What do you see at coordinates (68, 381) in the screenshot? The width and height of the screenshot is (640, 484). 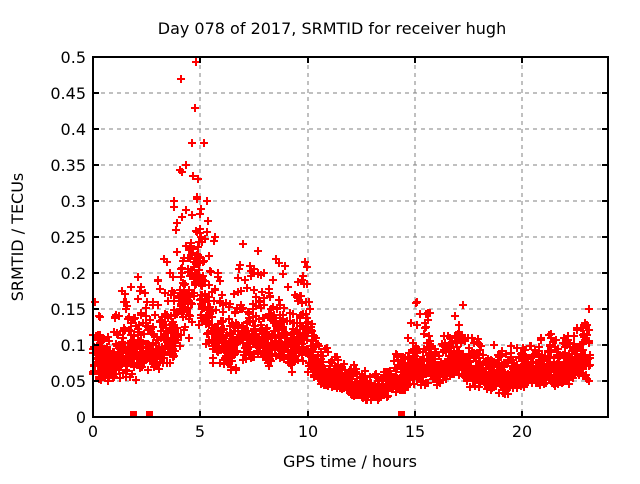 I see `y-tick-label: 0.05` at bounding box center [68, 381].